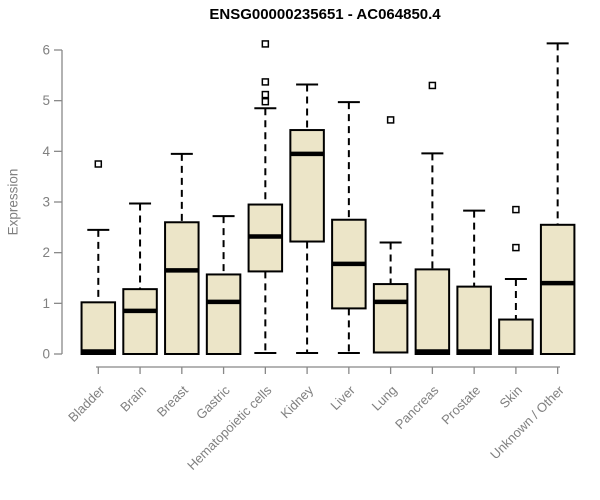 Image resolution: width=600 pixels, height=500 pixels. I want to click on chart-title: ENSG00000235651 - AC064850.4, so click(325, 14).